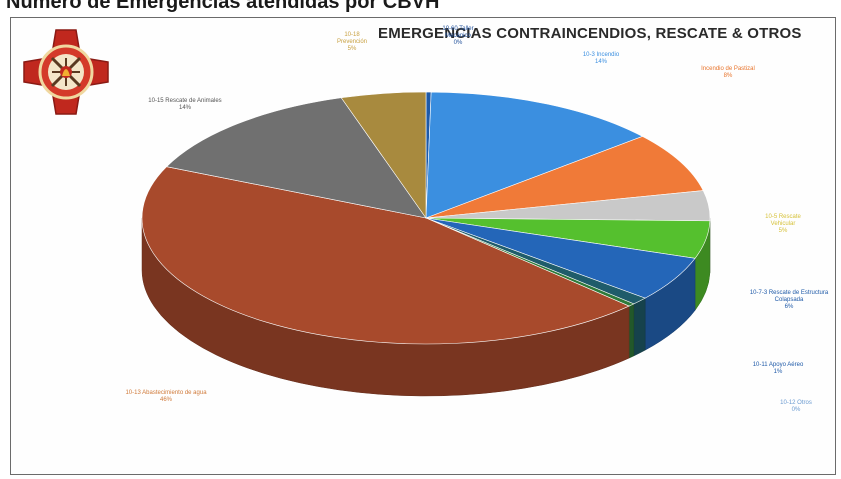 This screenshot has height=479, width=841. I want to click on label-incendio-text: 10-3 Incendio, so click(601, 55).